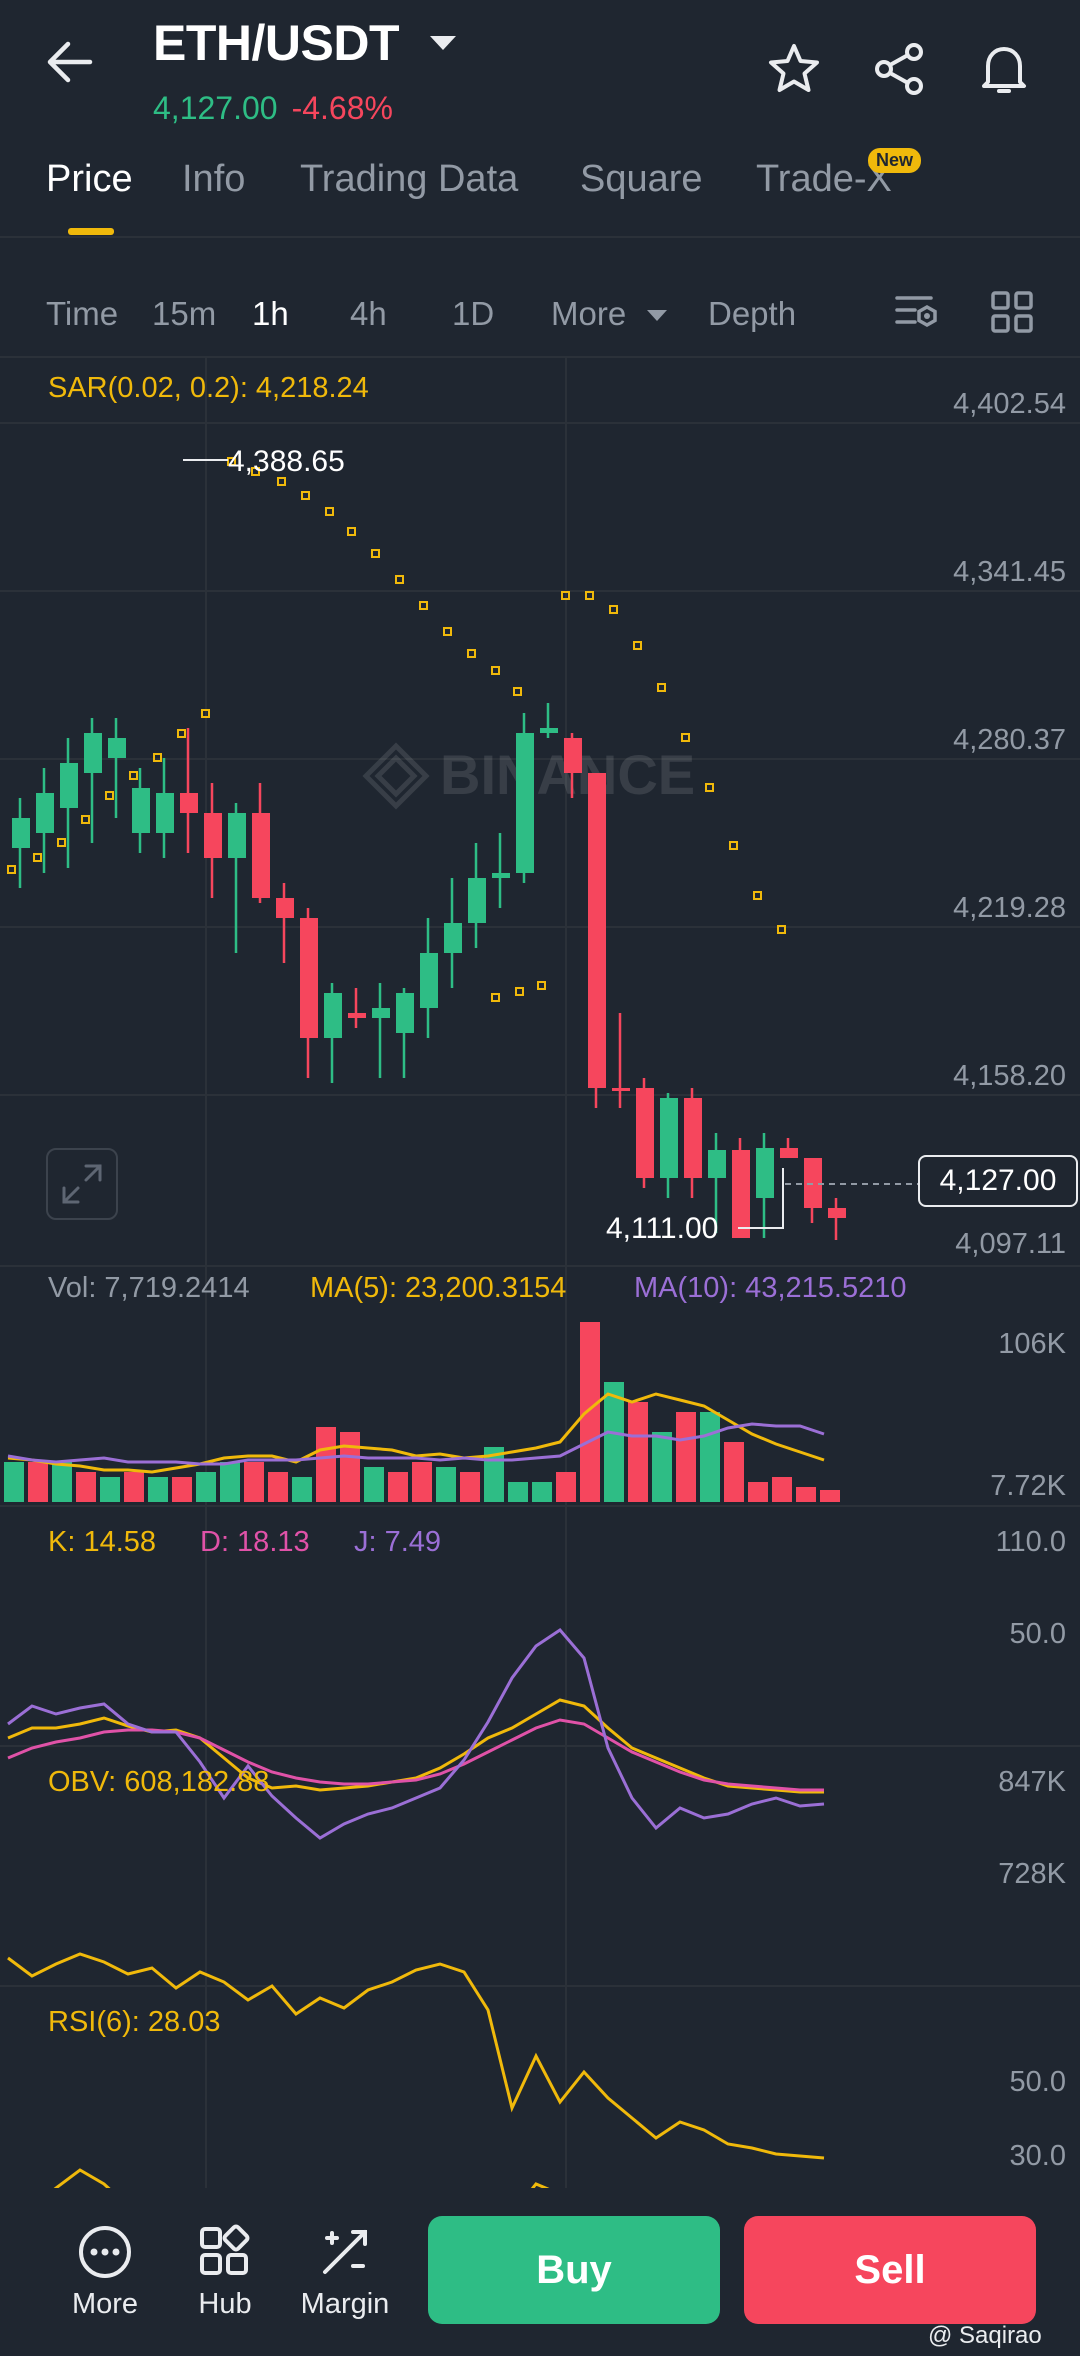 This screenshot has height=2356, width=1080. I want to click on tab-trading-data: Trading Data, so click(409, 179).